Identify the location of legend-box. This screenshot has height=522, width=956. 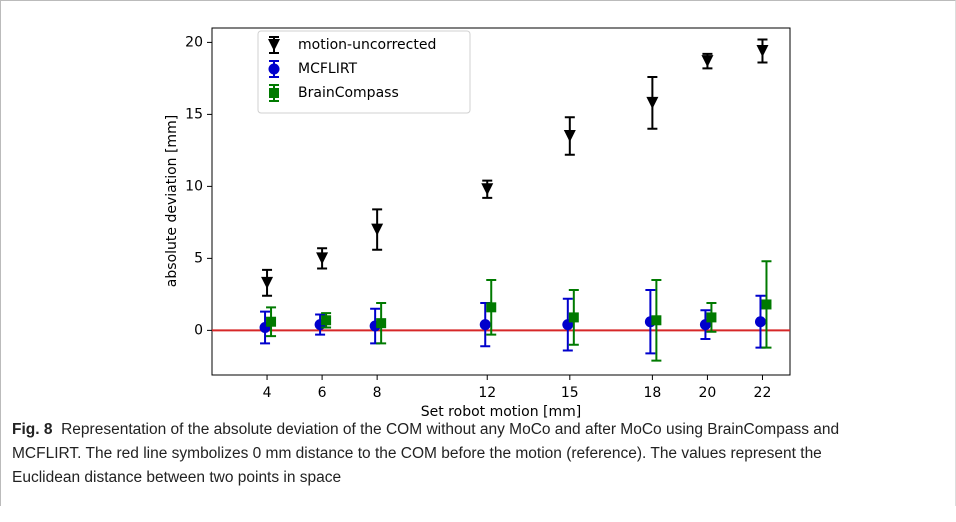
(364, 72).